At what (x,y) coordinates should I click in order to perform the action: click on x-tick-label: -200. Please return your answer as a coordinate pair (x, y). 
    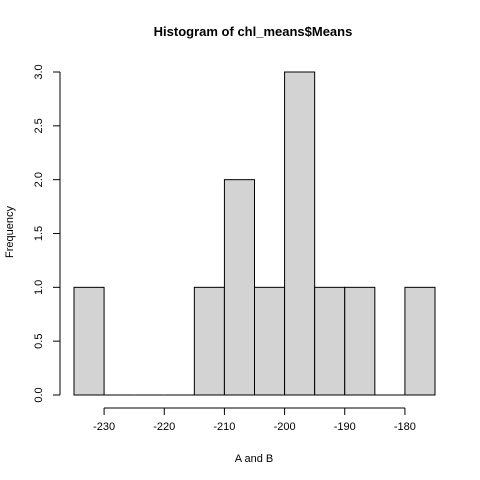
    Looking at the image, I should click on (285, 427).